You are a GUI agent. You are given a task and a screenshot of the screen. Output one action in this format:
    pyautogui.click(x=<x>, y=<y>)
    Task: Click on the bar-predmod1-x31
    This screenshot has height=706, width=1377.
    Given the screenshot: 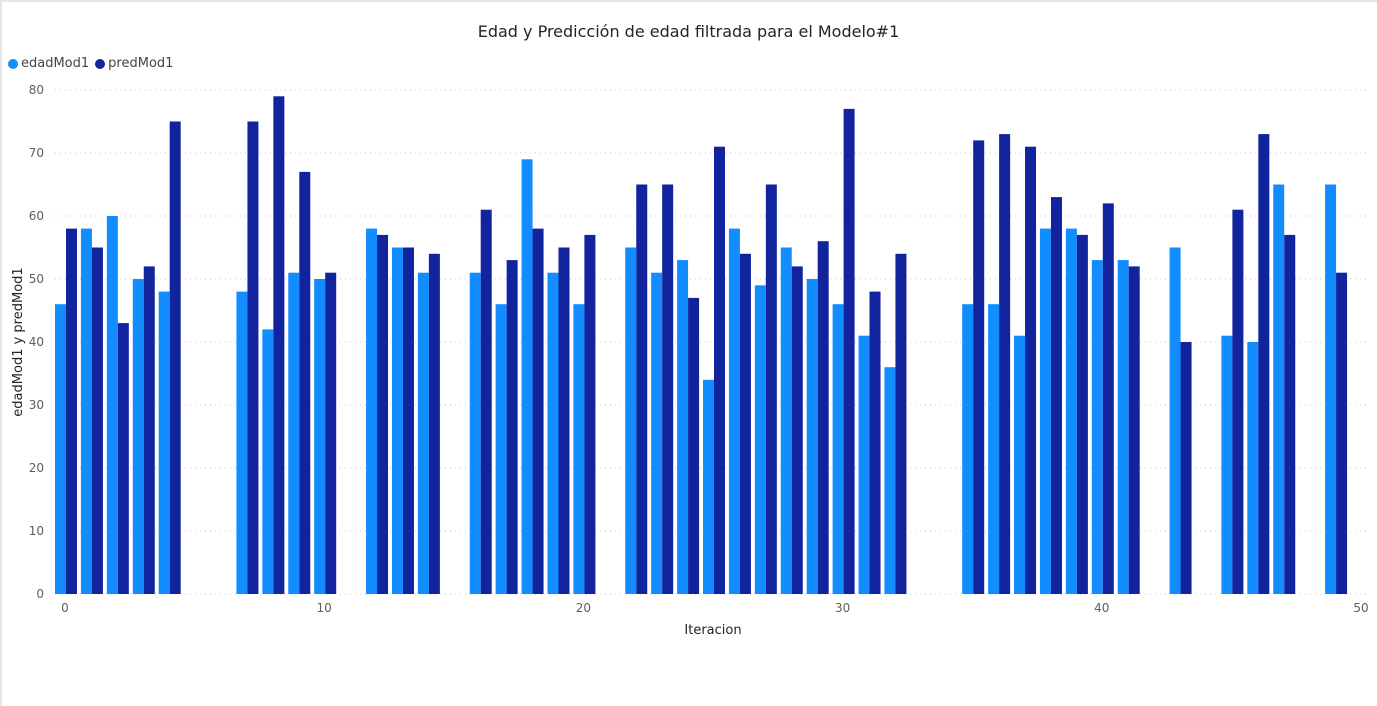 What is the action you would take?
    pyautogui.click(x=875, y=442)
    